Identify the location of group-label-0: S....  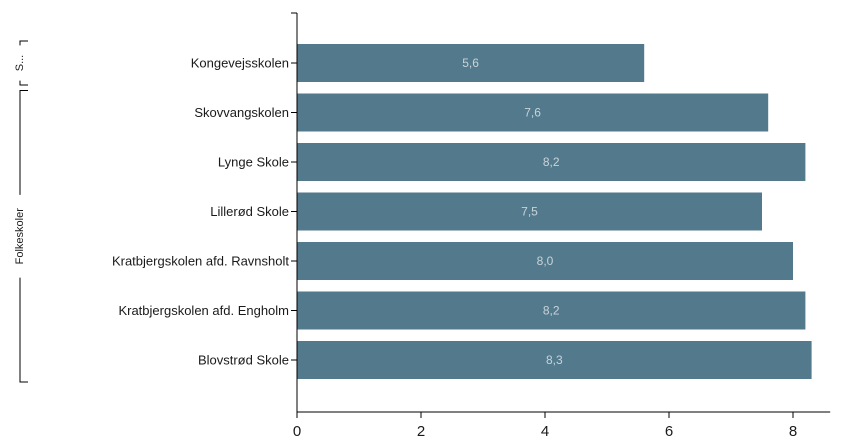
(20, 63).